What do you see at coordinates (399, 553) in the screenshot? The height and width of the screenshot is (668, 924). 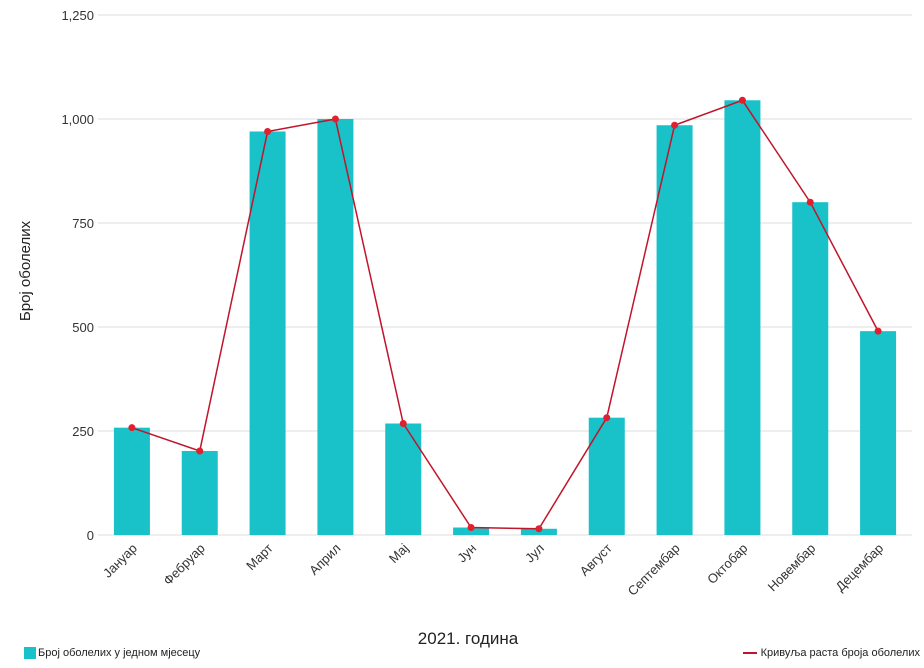 I see `x-tick-label: Мај` at bounding box center [399, 553].